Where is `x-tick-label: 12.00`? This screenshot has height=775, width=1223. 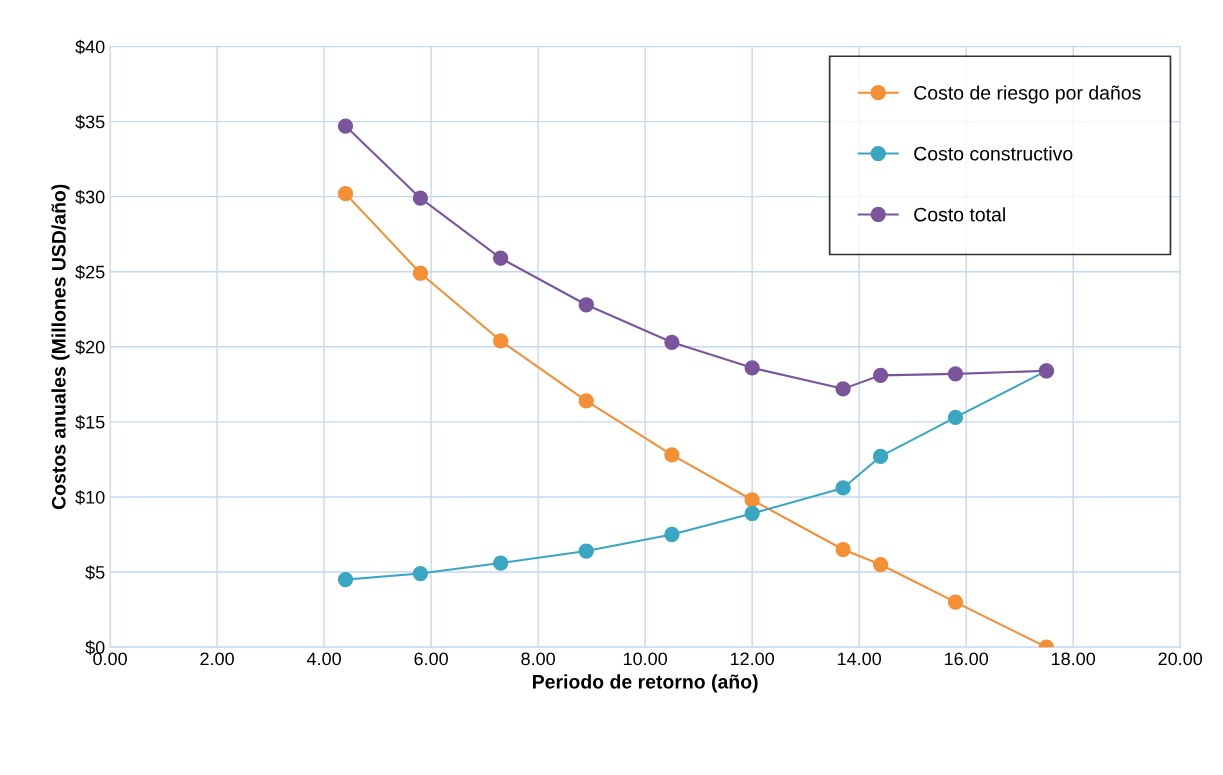 x-tick-label: 12.00 is located at coordinates (752, 659).